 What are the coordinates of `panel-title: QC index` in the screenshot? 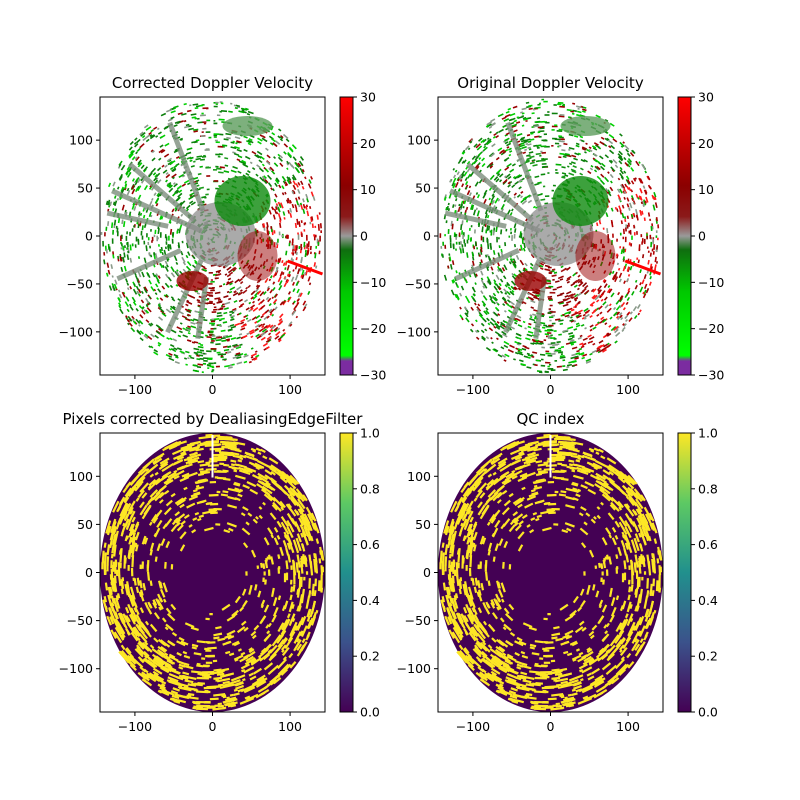 It's located at (550, 419).